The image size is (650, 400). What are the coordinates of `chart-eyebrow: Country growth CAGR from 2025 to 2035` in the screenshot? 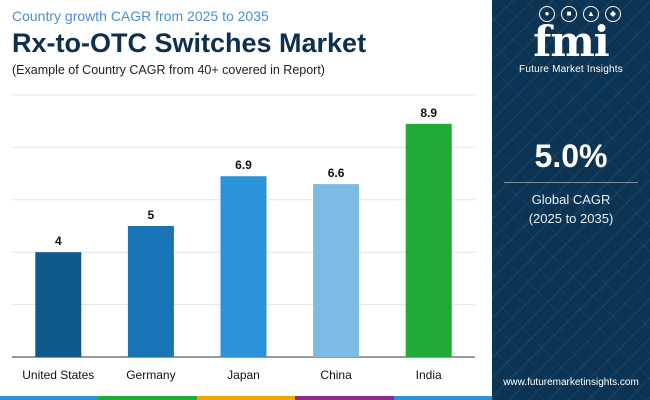 It's located at (140, 16).